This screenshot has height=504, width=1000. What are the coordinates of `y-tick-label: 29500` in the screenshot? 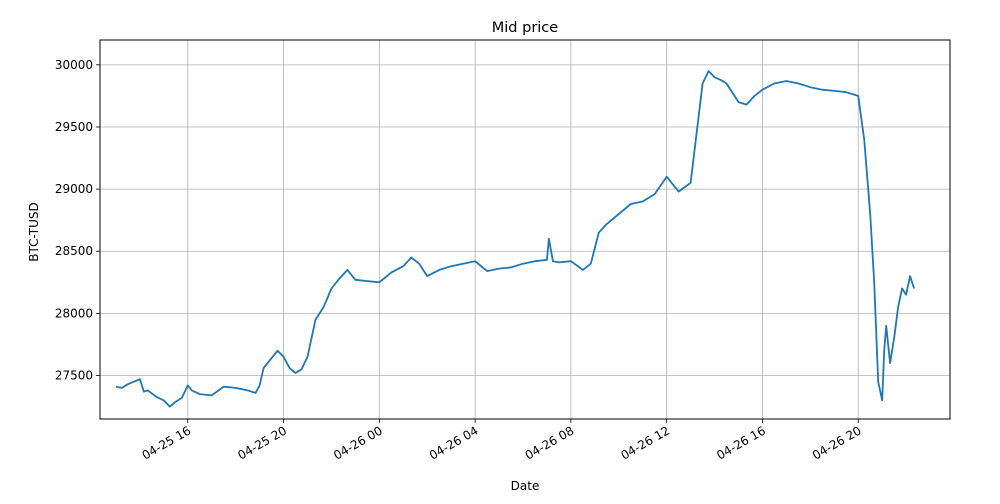 It's located at (74, 127).